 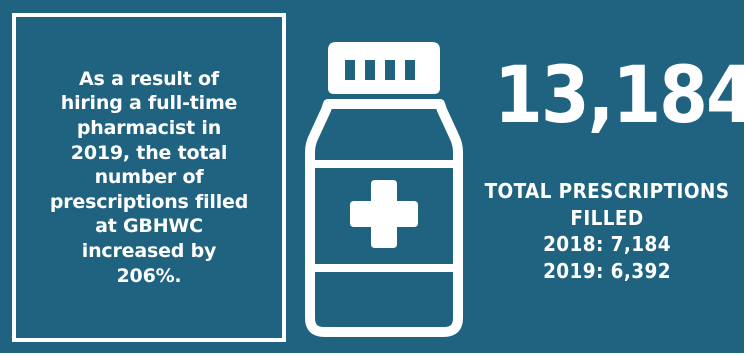 I want to click on total-label-line1: TOTAL PRESCRIPTIONS, so click(x=607, y=191).